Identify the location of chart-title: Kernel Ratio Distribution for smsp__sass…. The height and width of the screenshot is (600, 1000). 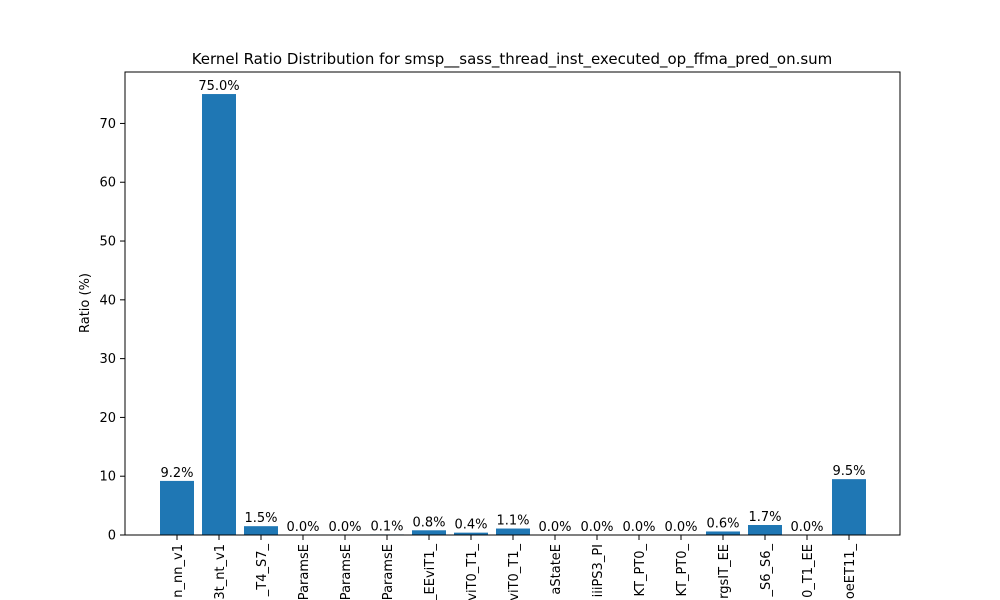
(512, 59).